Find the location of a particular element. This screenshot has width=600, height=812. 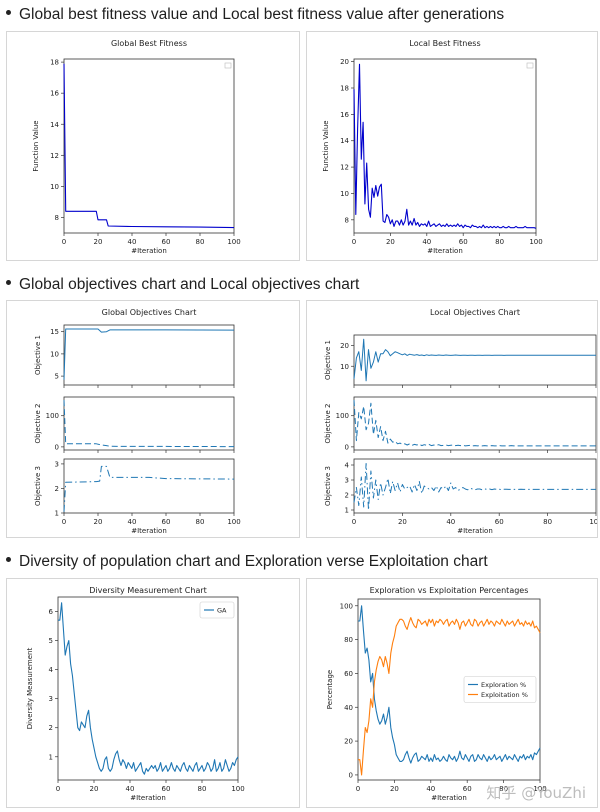

y-axis-label: Percentage is located at coordinates (330, 689).